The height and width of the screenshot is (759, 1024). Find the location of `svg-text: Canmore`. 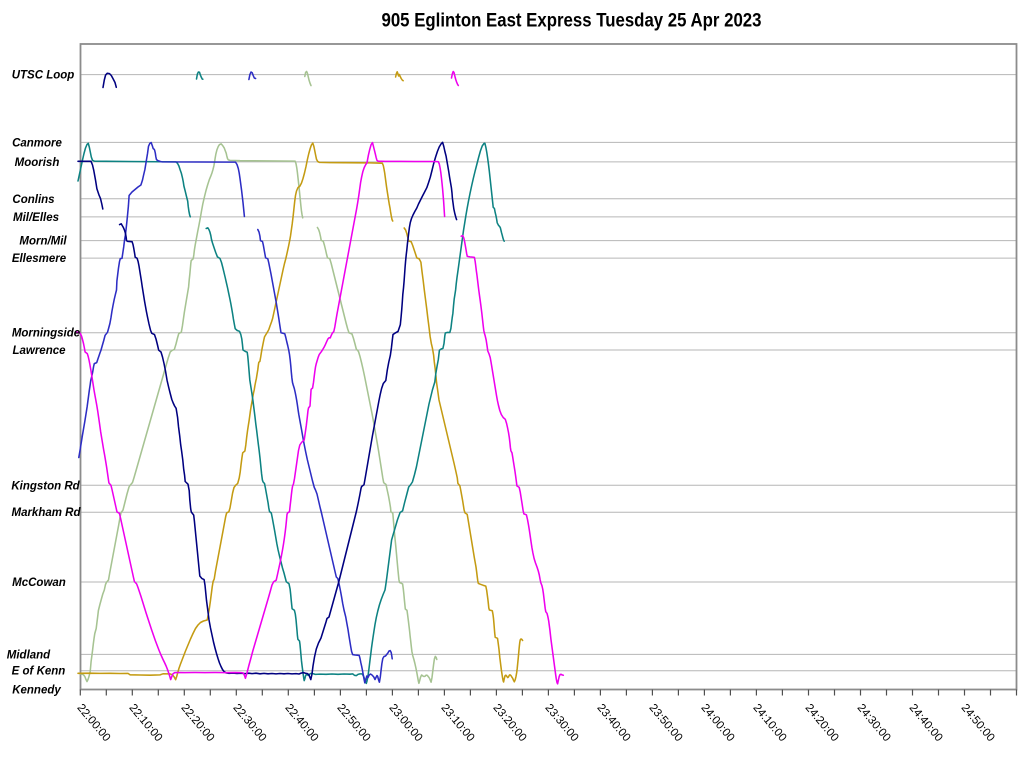

svg-text: Canmore is located at coordinates (37, 143).